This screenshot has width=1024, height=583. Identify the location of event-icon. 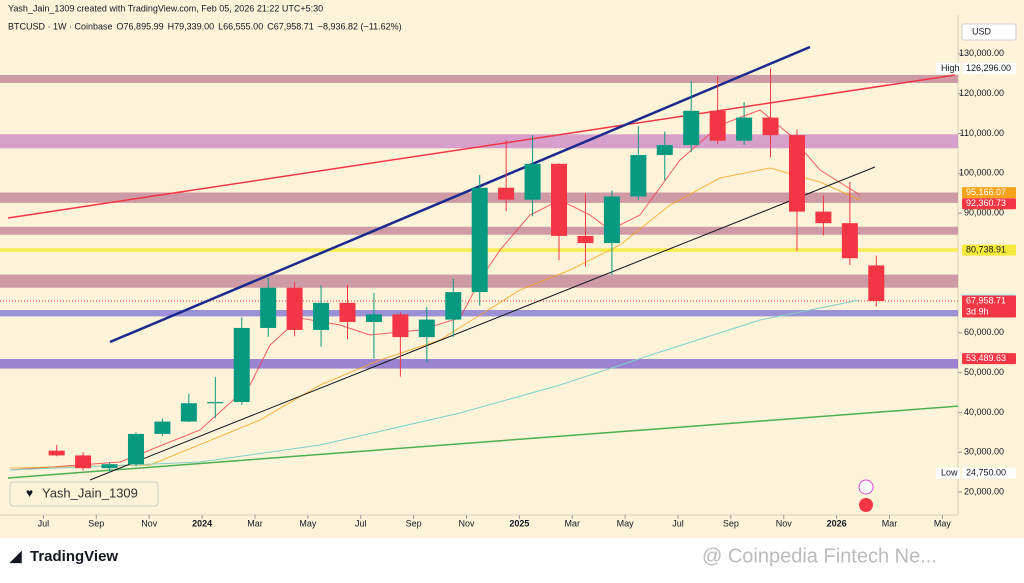
(866, 487).